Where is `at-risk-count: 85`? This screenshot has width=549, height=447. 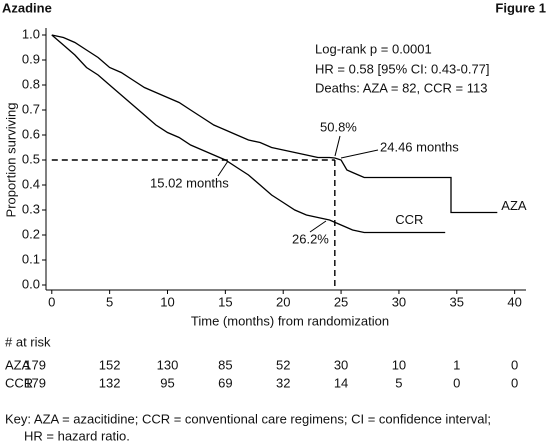
at-risk-count: 85 is located at coordinates (225, 364).